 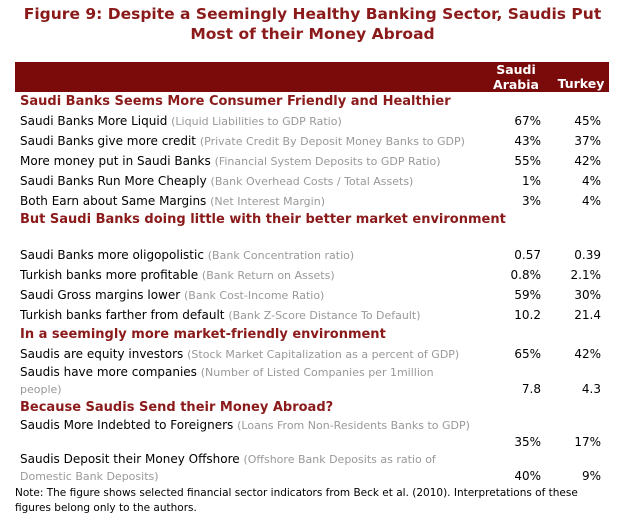 I want to click on saudi-value: 3%, so click(x=531, y=201).